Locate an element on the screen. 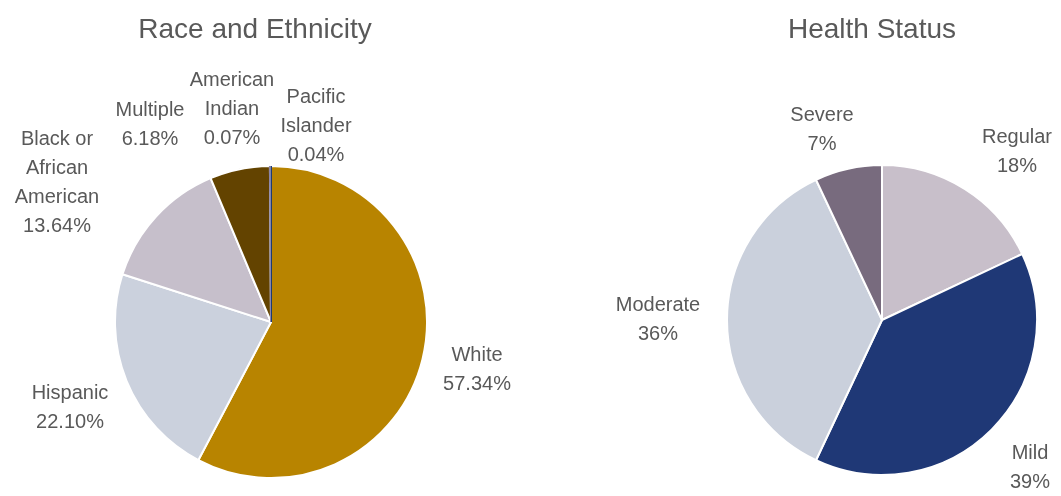 The image size is (1061, 496). slice-label: Pacific Islander is located at coordinates (316, 110).